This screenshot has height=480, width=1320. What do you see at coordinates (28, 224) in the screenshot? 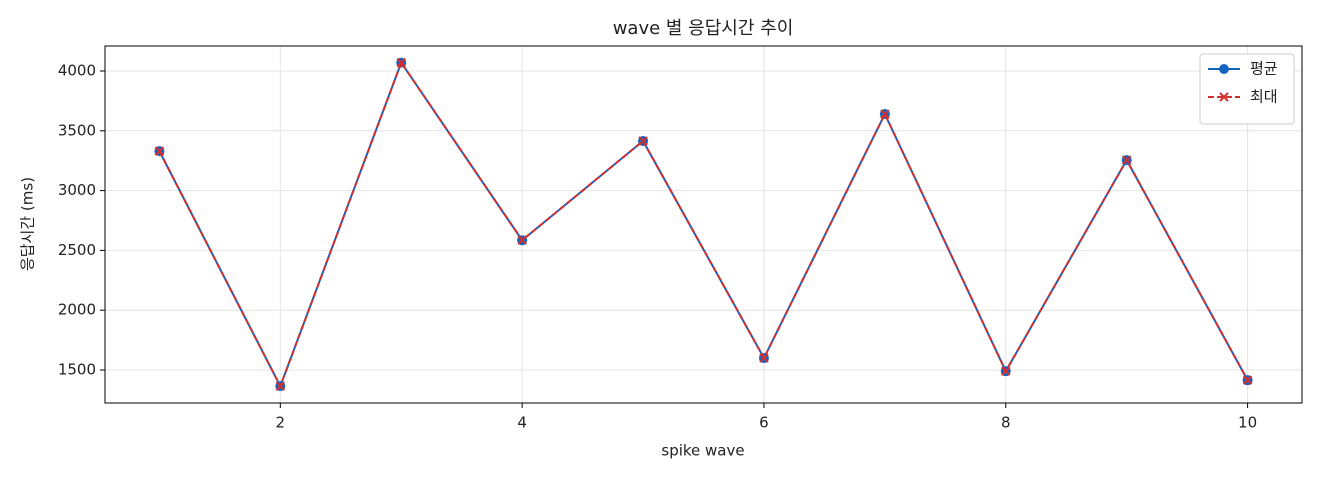
I see `y-axis-label: 응답시간 (ms)` at bounding box center [28, 224].